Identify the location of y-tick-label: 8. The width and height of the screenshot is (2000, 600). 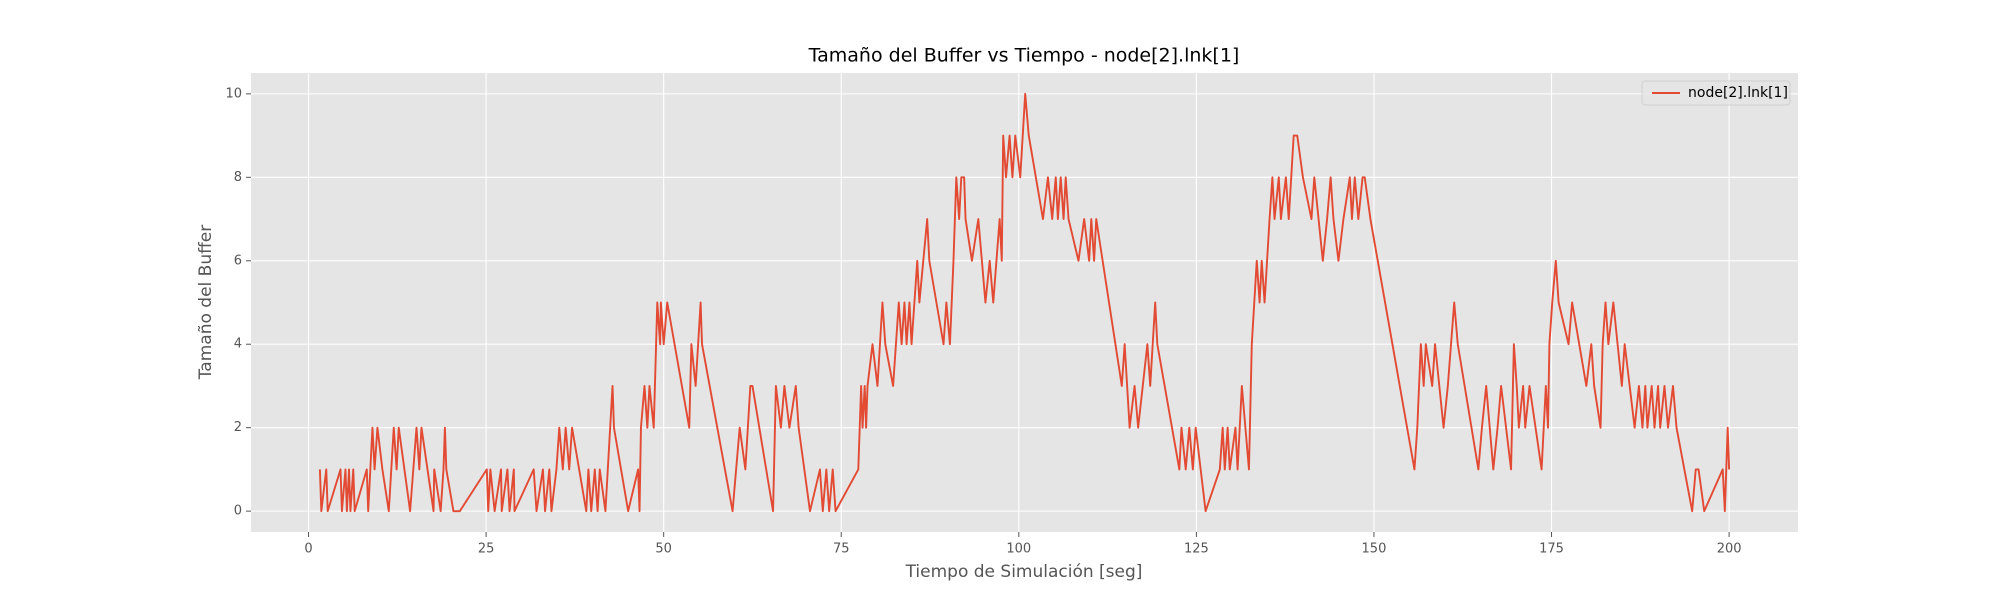
(238, 177).